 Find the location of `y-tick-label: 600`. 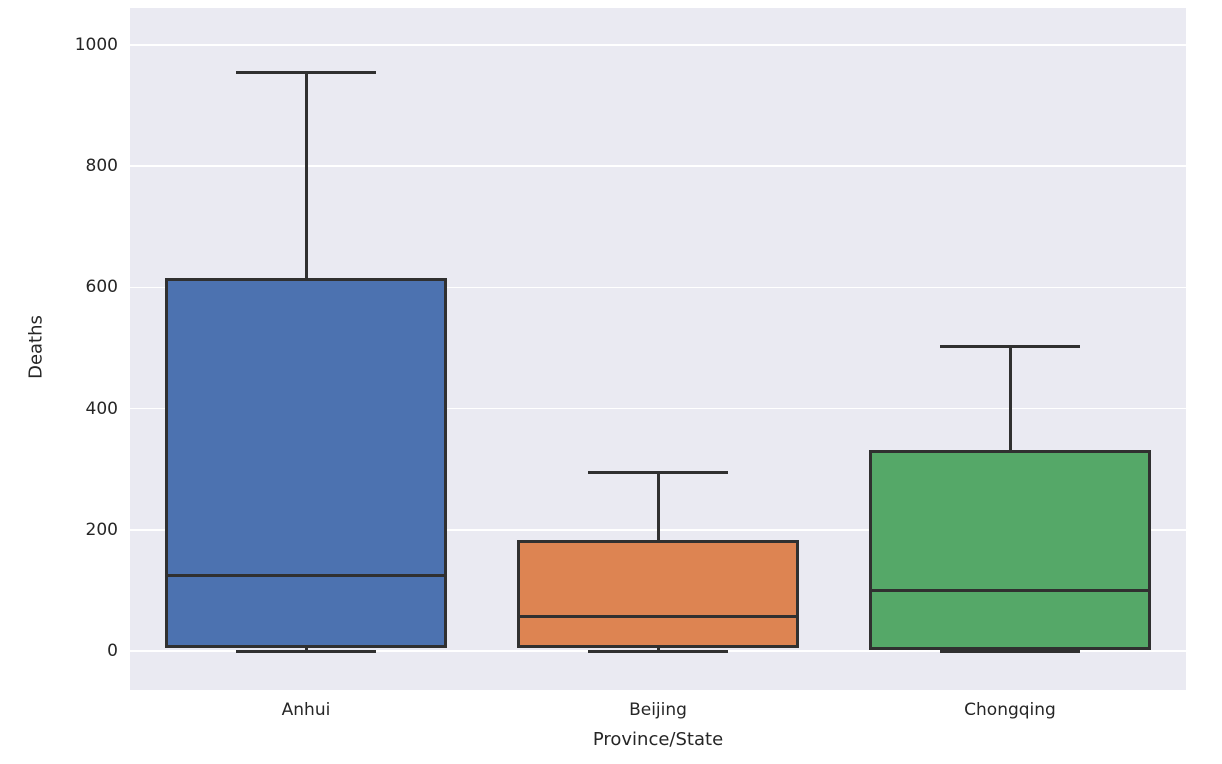

y-tick-label: 600 is located at coordinates (101, 287).